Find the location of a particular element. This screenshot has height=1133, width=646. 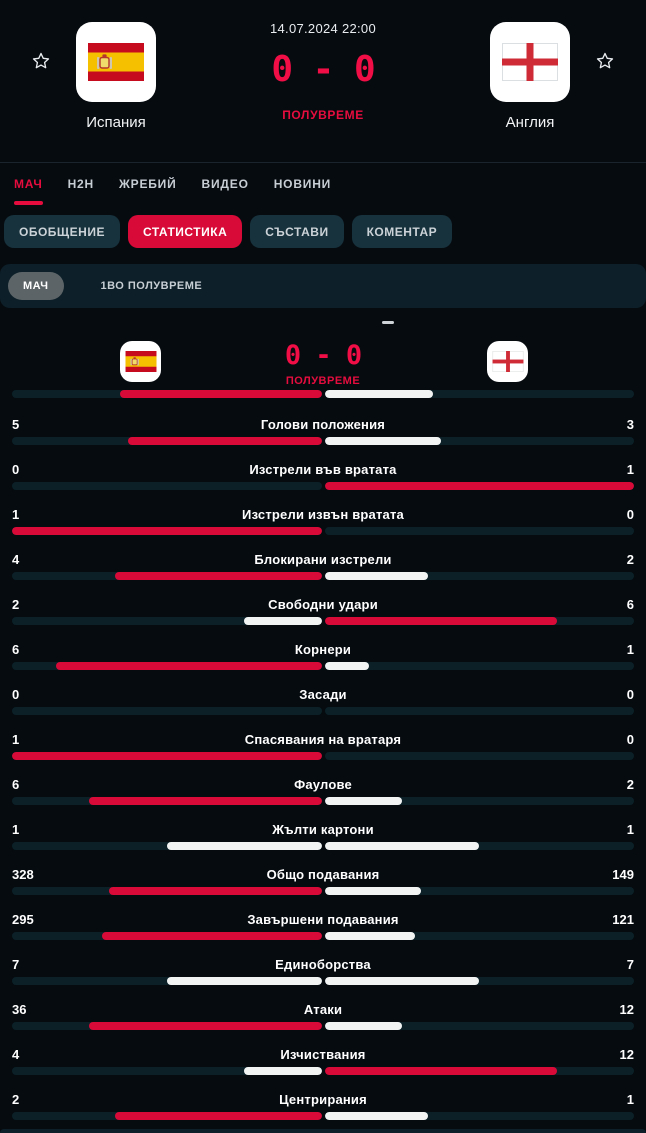

main-tab-news: НОВИНИ is located at coordinates (302, 184).